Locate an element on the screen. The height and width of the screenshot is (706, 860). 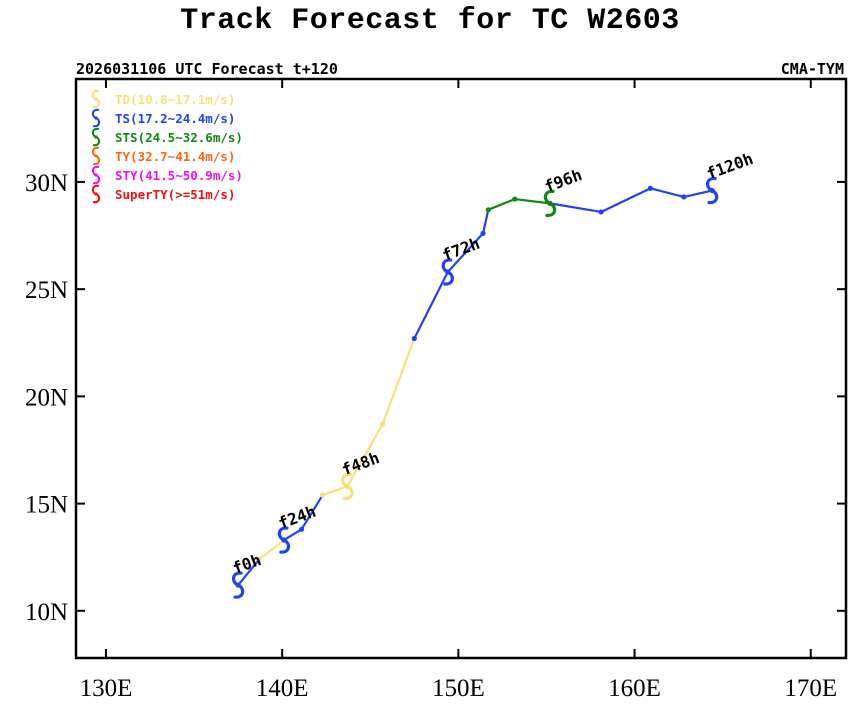
forecast-step-label: f0h is located at coordinates (247, 564).